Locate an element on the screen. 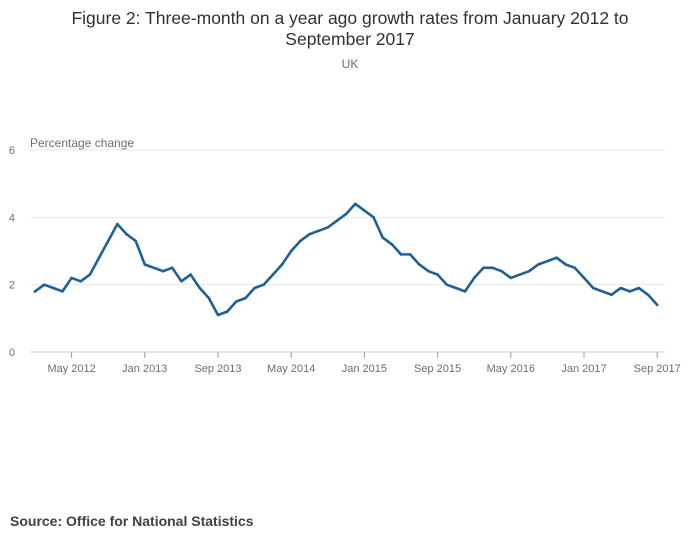 The image size is (700, 549). y-axis-label: Percentage change is located at coordinates (82, 143).